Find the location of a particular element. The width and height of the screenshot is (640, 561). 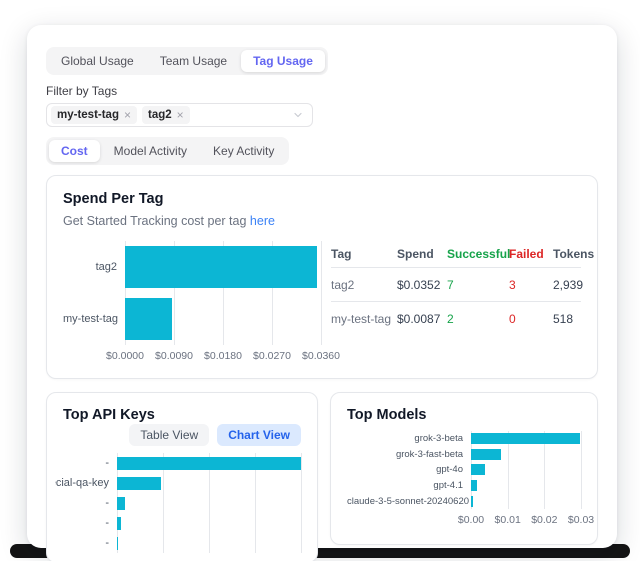

table-view-button: Table View is located at coordinates (169, 435).